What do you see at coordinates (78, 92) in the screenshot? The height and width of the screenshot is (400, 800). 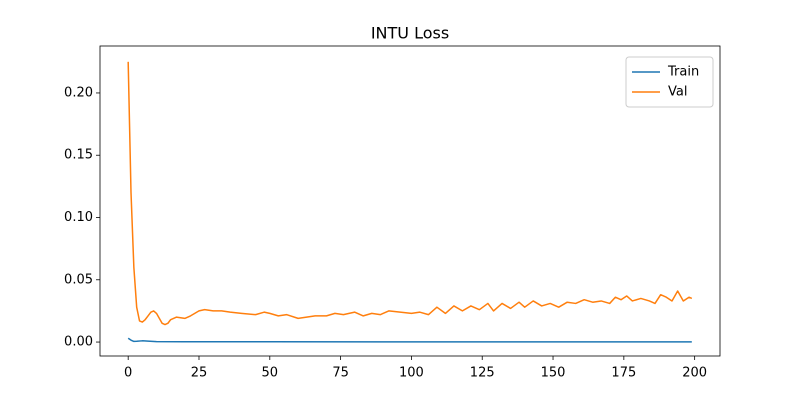 I see `y-tick-label: 0.20` at bounding box center [78, 92].